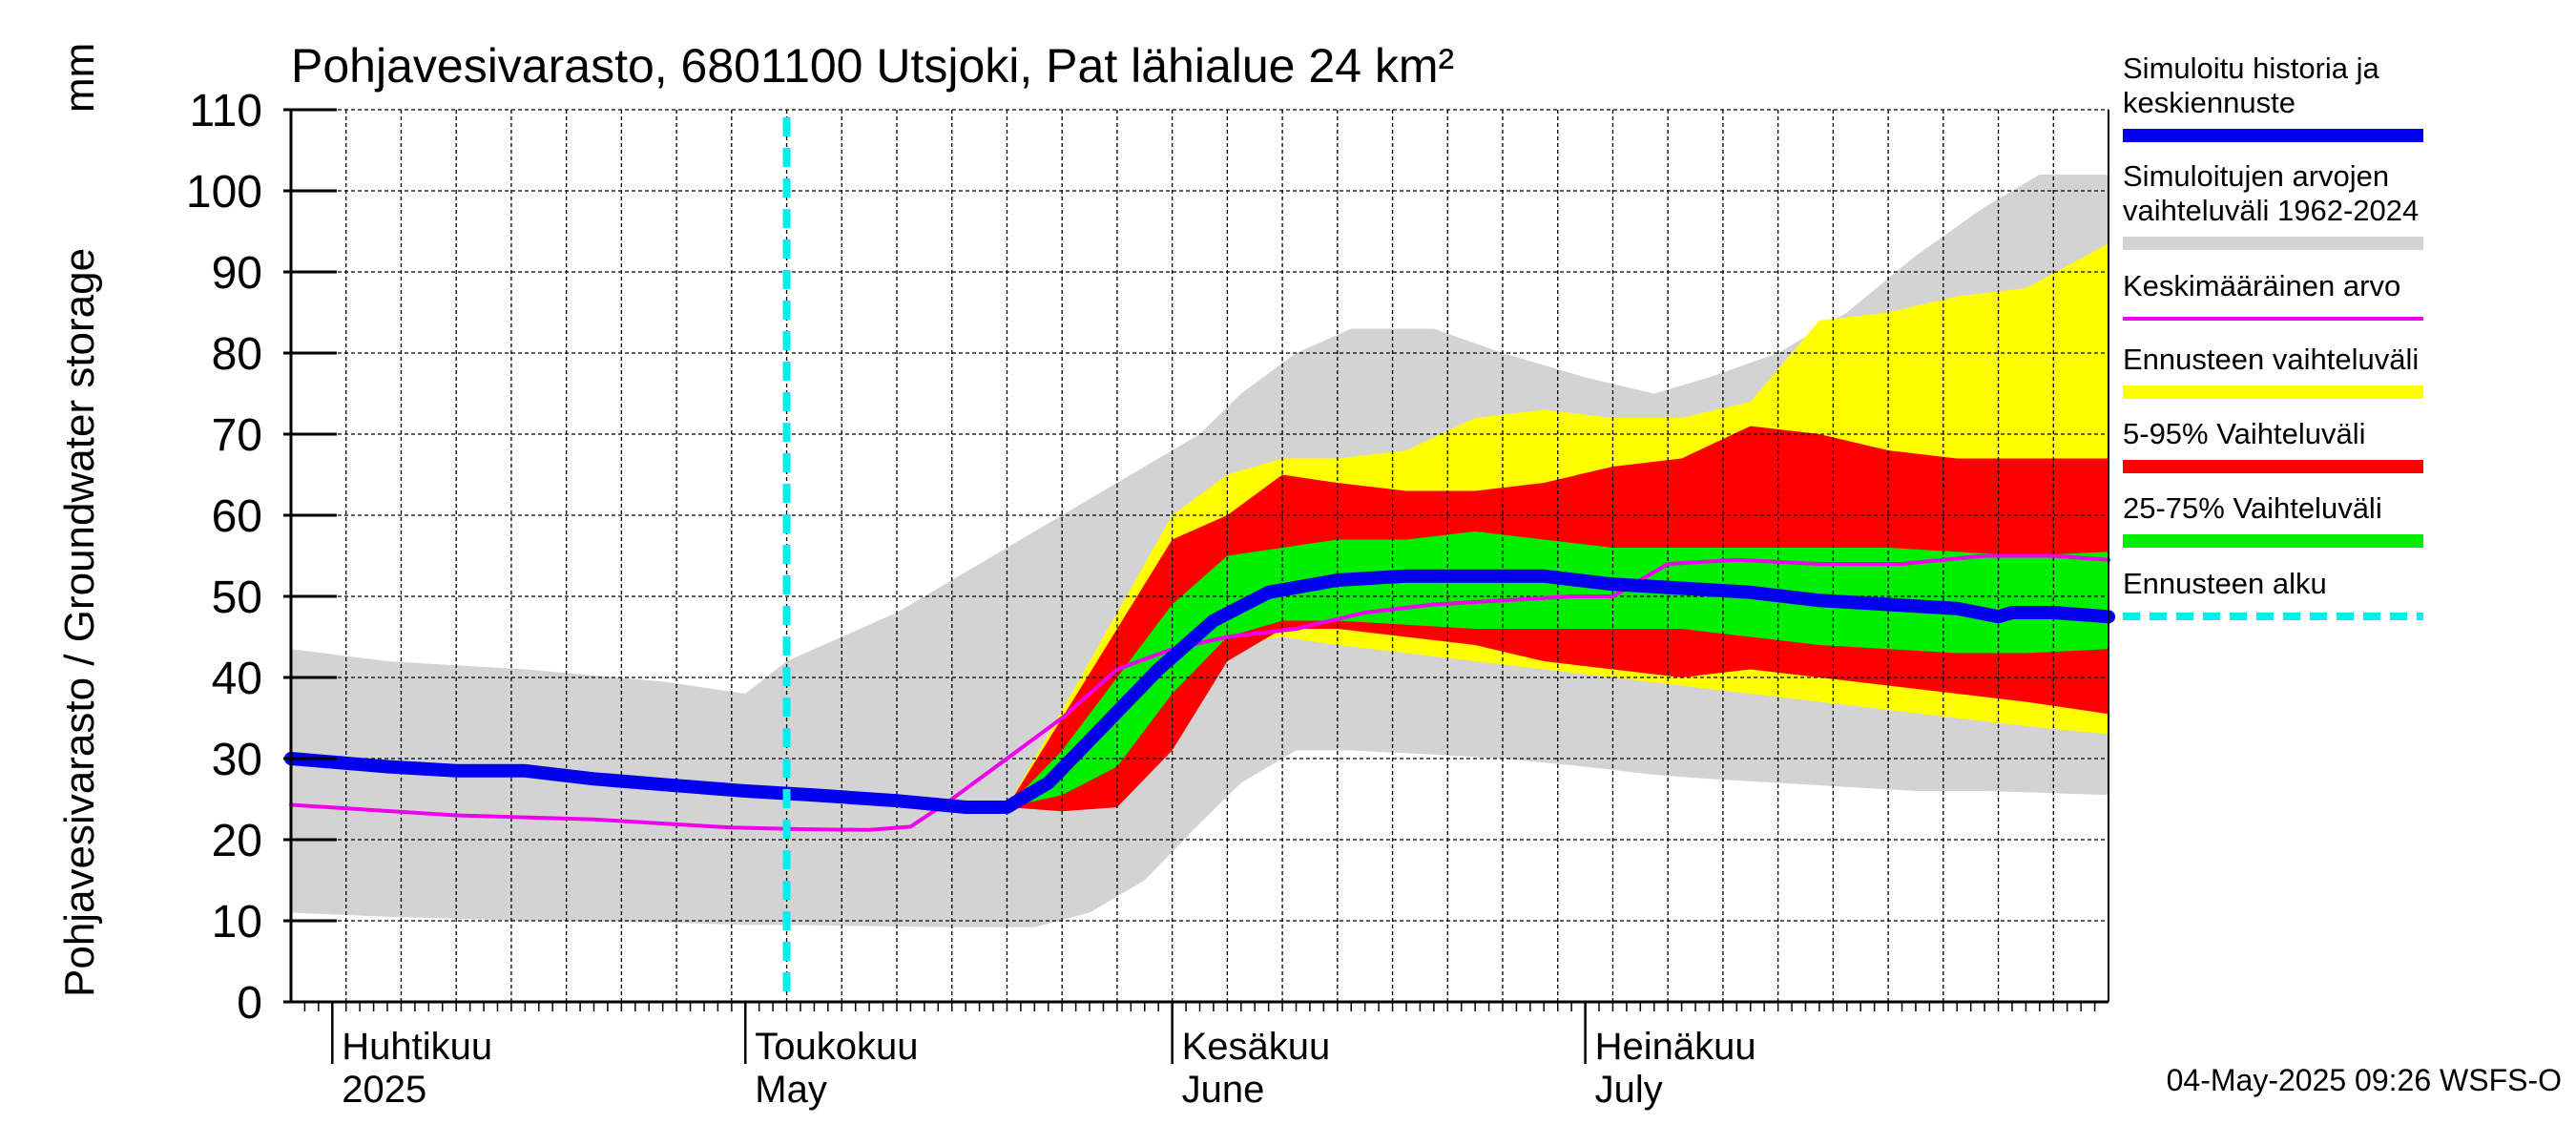  I want to click on y-tick-label: 20, so click(237, 841).